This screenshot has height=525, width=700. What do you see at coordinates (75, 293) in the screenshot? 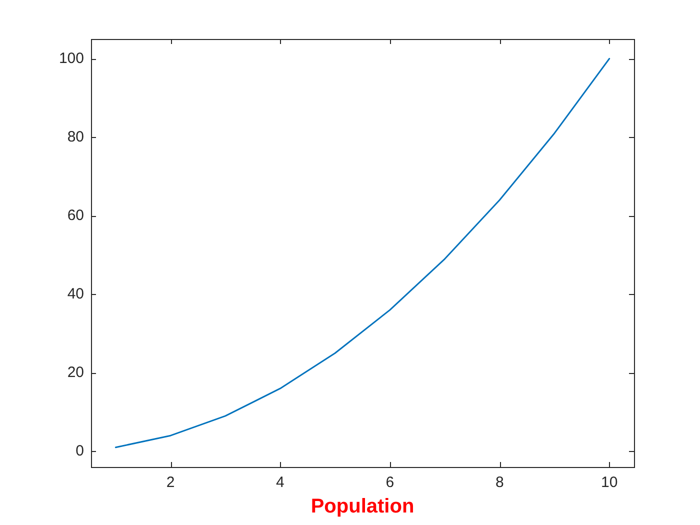
I see `y-tick-label: 40` at bounding box center [75, 293].